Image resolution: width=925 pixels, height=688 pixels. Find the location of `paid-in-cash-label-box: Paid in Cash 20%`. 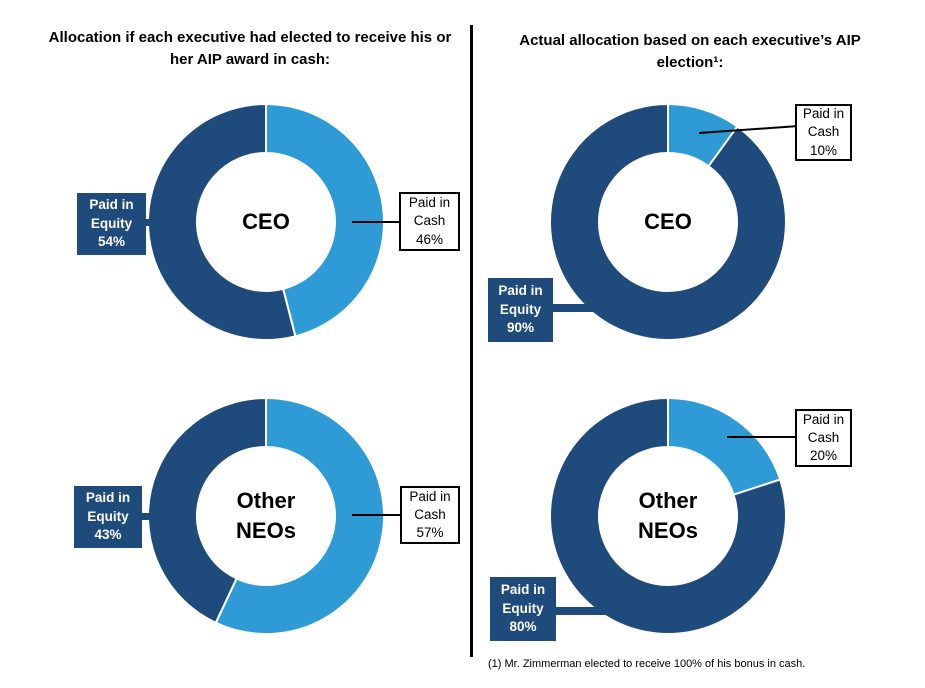

paid-in-cash-label-box: Paid in Cash 20% is located at coordinates (823, 438).